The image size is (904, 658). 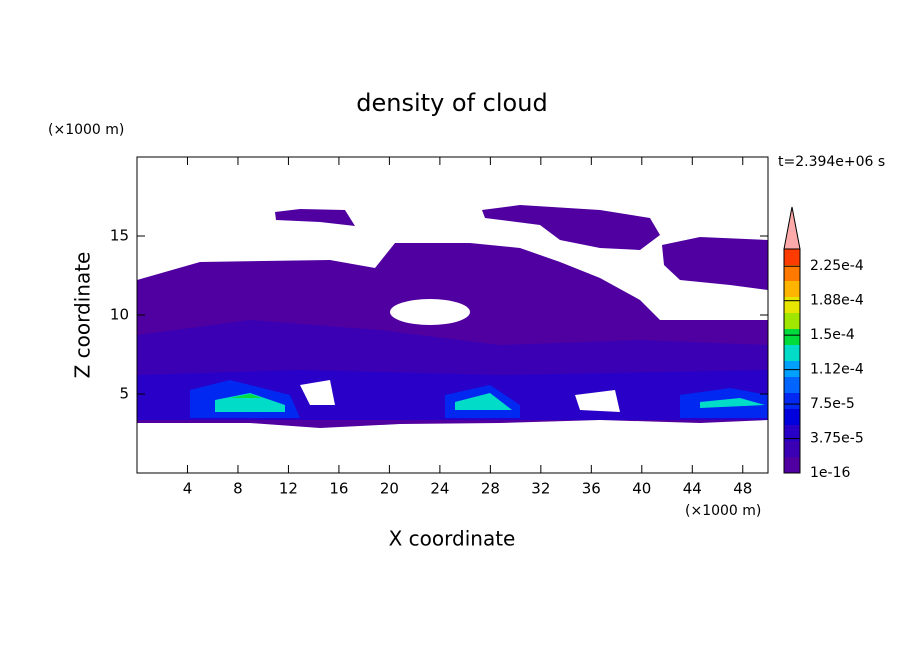 I want to click on colorbar-tick-label: 2.25e-4, so click(x=837, y=266).